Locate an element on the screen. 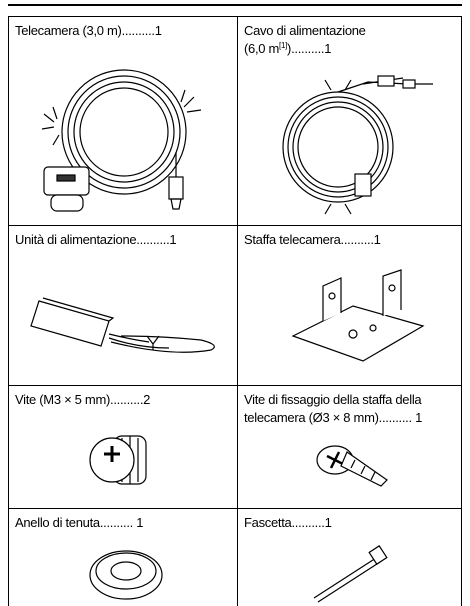  table-cell: Unità di alimentazione..........1 is located at coordinates (123, 306).